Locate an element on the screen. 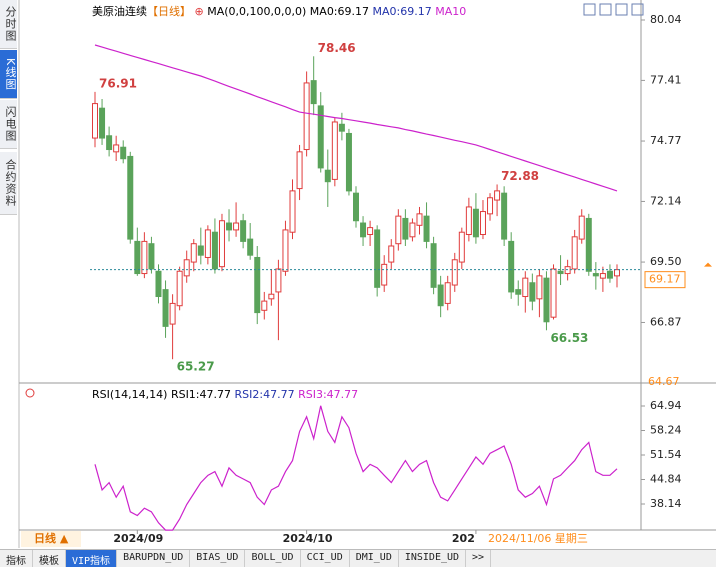 Image resolution: width=716 pixels, height=567 pixels. settings-icon is located at coordinates (30, 393).